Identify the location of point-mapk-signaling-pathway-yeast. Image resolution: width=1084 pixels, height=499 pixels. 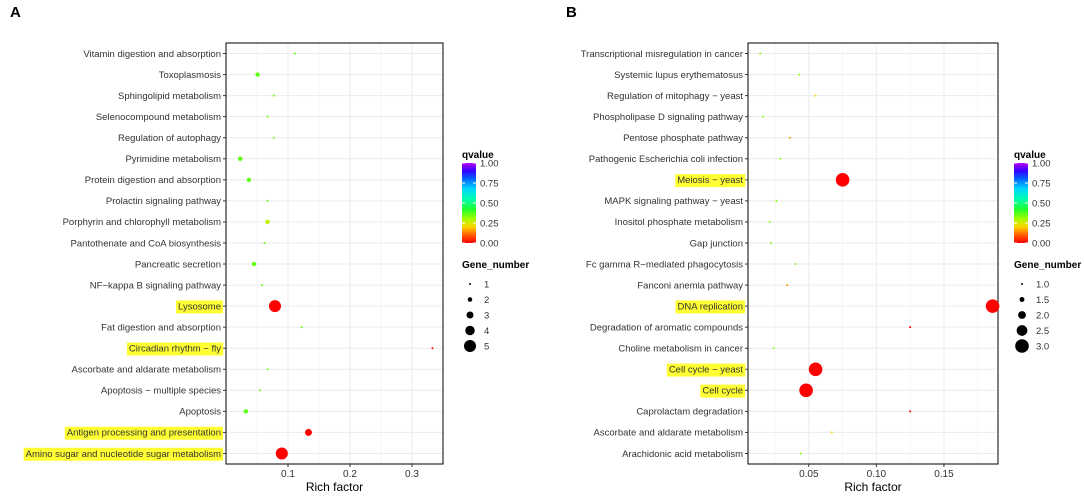
(776, 200).